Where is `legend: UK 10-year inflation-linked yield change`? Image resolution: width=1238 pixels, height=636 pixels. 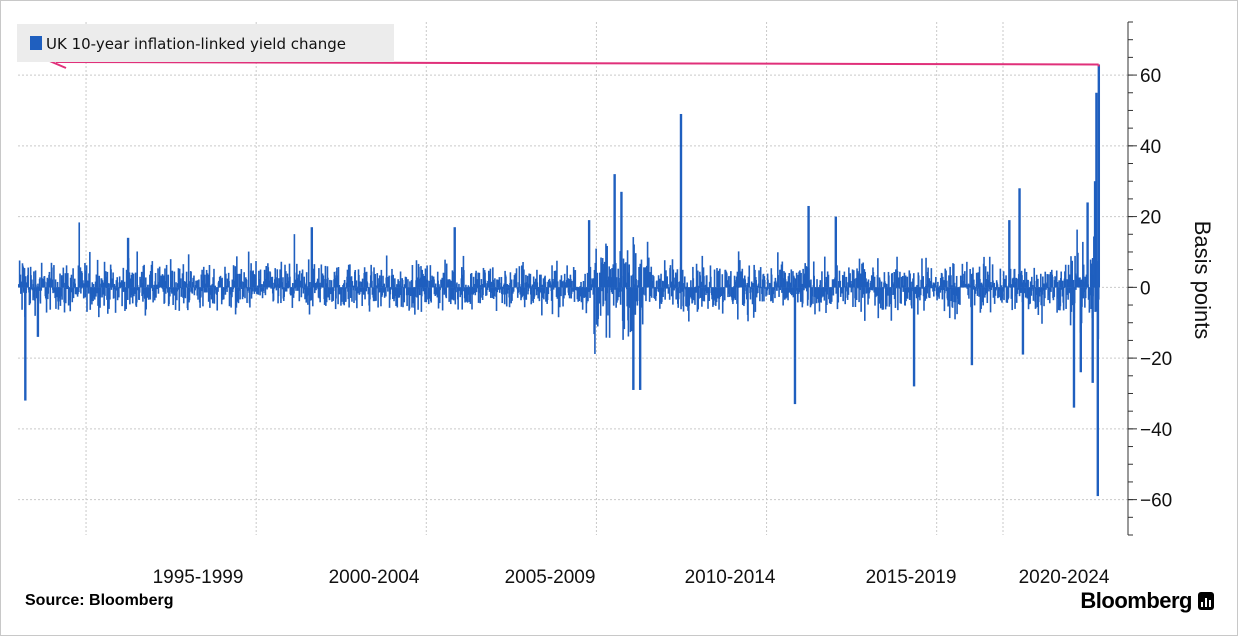
legend: UK 10-year inflation-linked yield change is located at coordinates (205, 43).